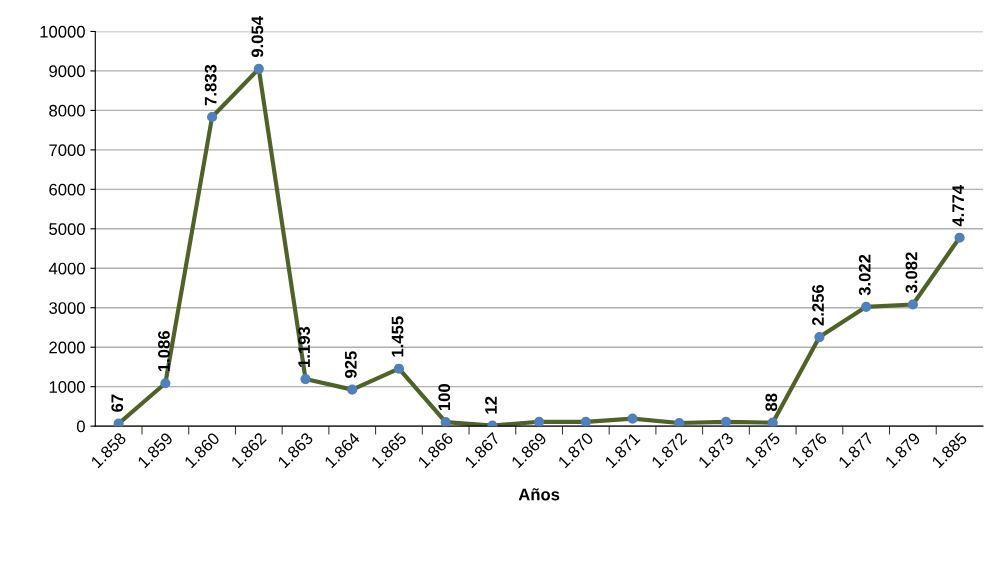 Image resolution: width=1003 pixels, height=572 pixels. I want to click on data-label: 2.256, so click(818, 305).